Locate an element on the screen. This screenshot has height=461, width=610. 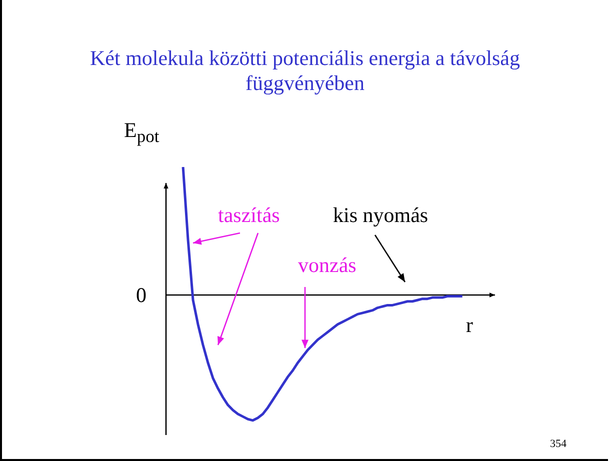
text: 354 is located at coordinates (558, 444).